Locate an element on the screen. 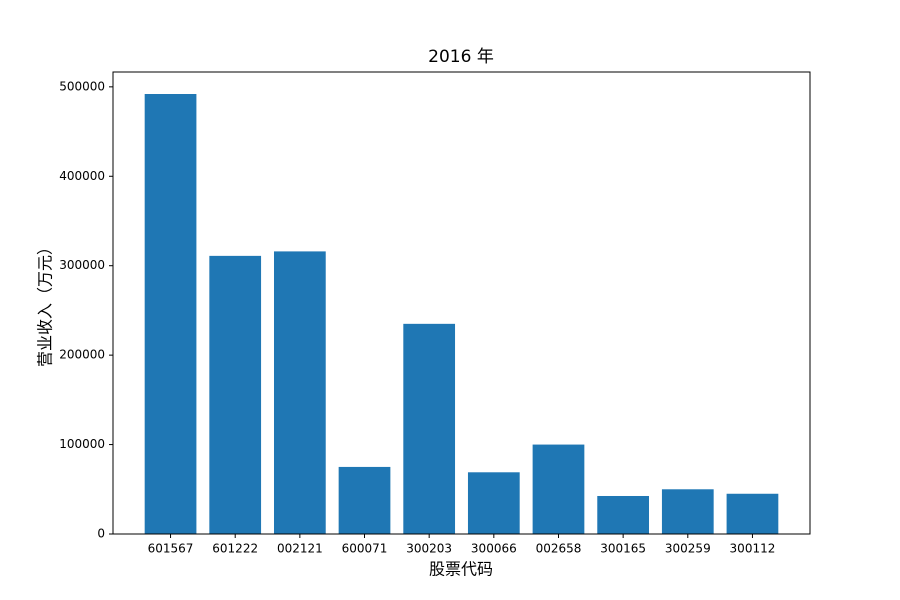 The width and height of the screenshot is (900, 600). y-axis-label: 营业收入（万元） is located at coordinates (45, 303).